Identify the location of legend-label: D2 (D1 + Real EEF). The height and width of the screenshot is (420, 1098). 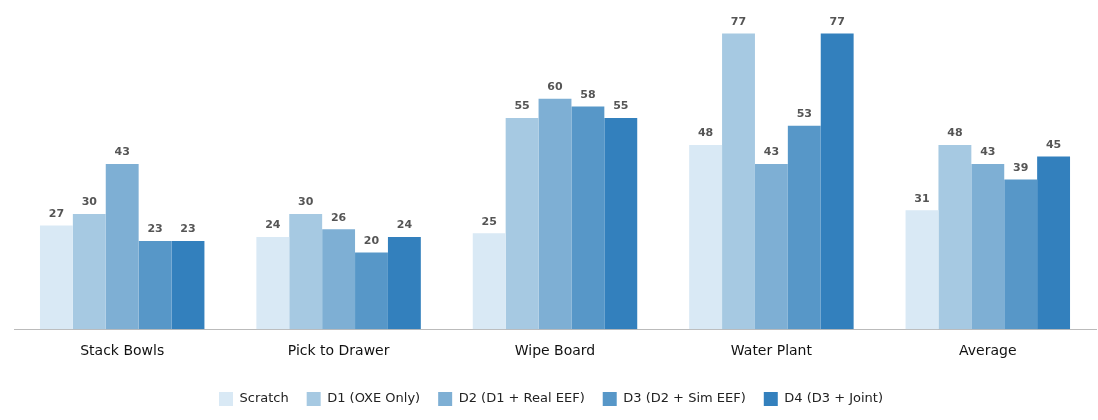
(521, 398).